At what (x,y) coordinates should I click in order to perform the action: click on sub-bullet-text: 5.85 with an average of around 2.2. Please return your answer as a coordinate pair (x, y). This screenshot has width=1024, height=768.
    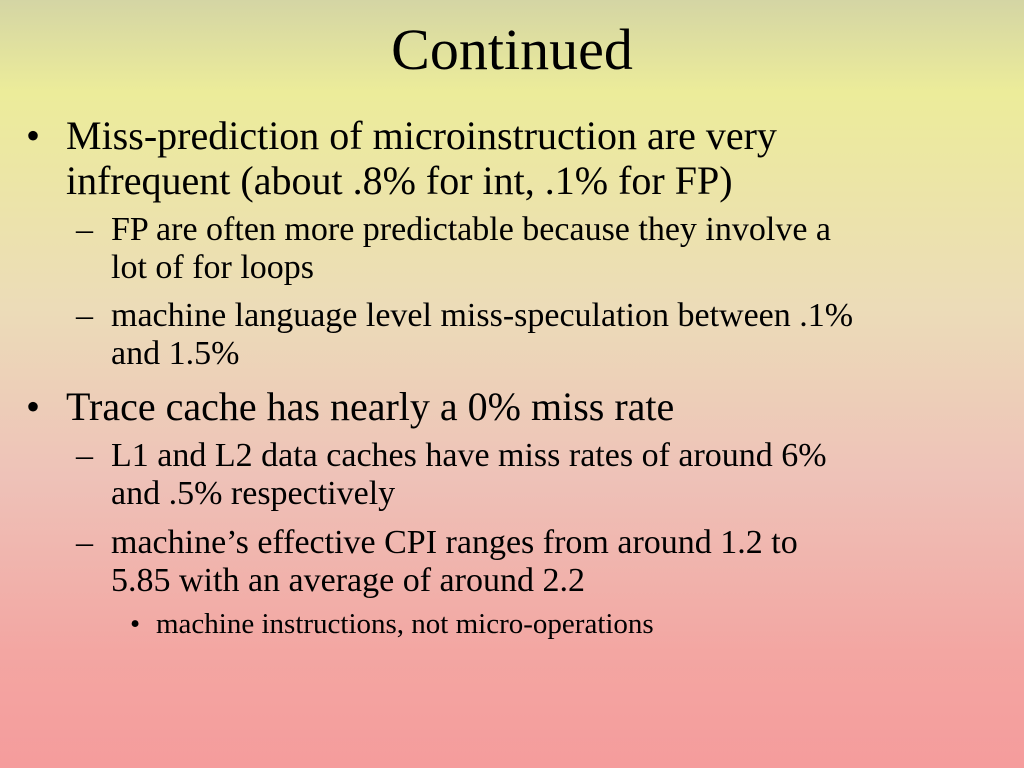
    Looking at the image, I should click on (348, 580).